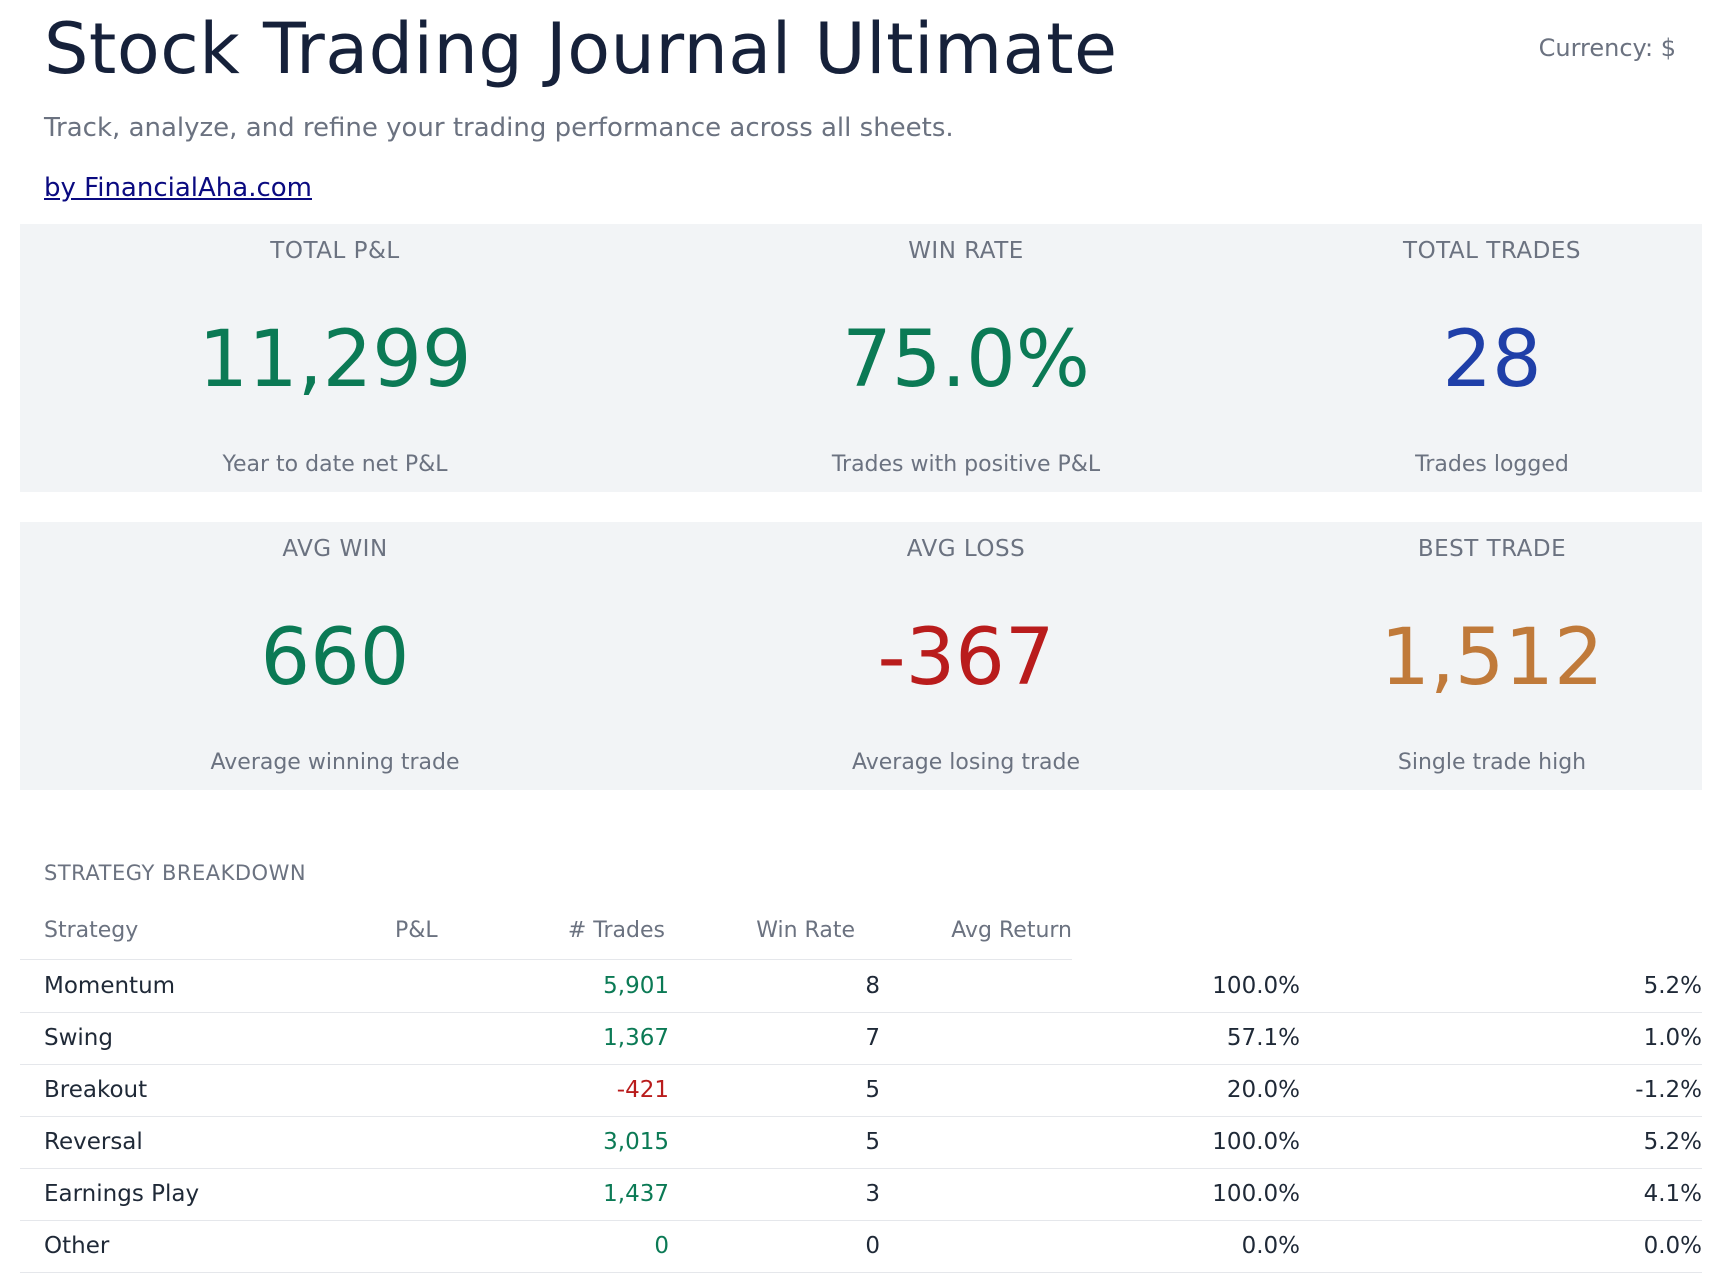  I want to click on kpi-card-best-trade: BEST TRADE 1,512 Single trade high, so click(1492, 656).